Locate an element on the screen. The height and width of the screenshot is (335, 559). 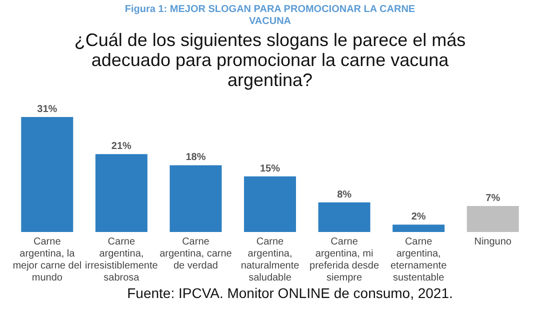
x-tick-label: Carne argentina, mi preferida desde siempre is located at coordinates (345, 260).